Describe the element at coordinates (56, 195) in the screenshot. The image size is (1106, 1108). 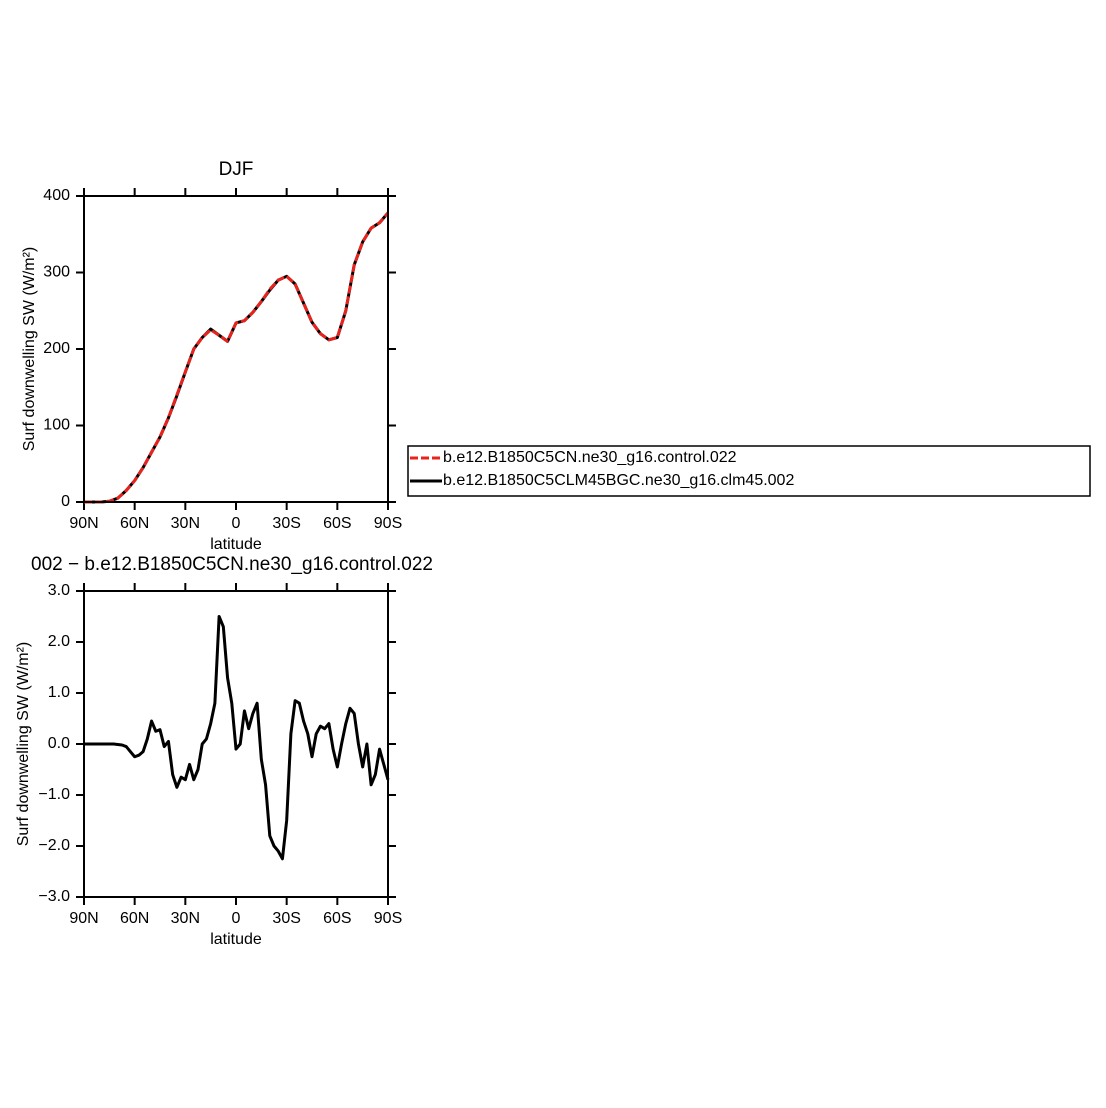
I see `y-tick-label: 400` at that location.